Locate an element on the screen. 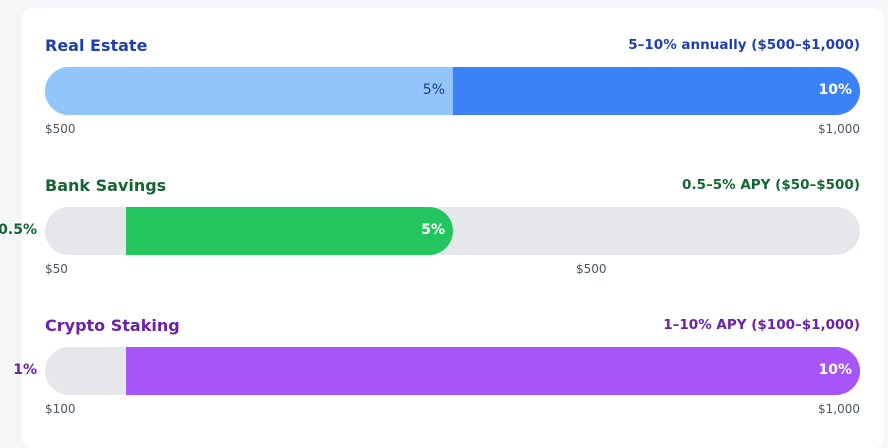 Image resolution: width=888 pixels, height=448 pixels. row-title: Real Estate is located at coordinates (96, 45).